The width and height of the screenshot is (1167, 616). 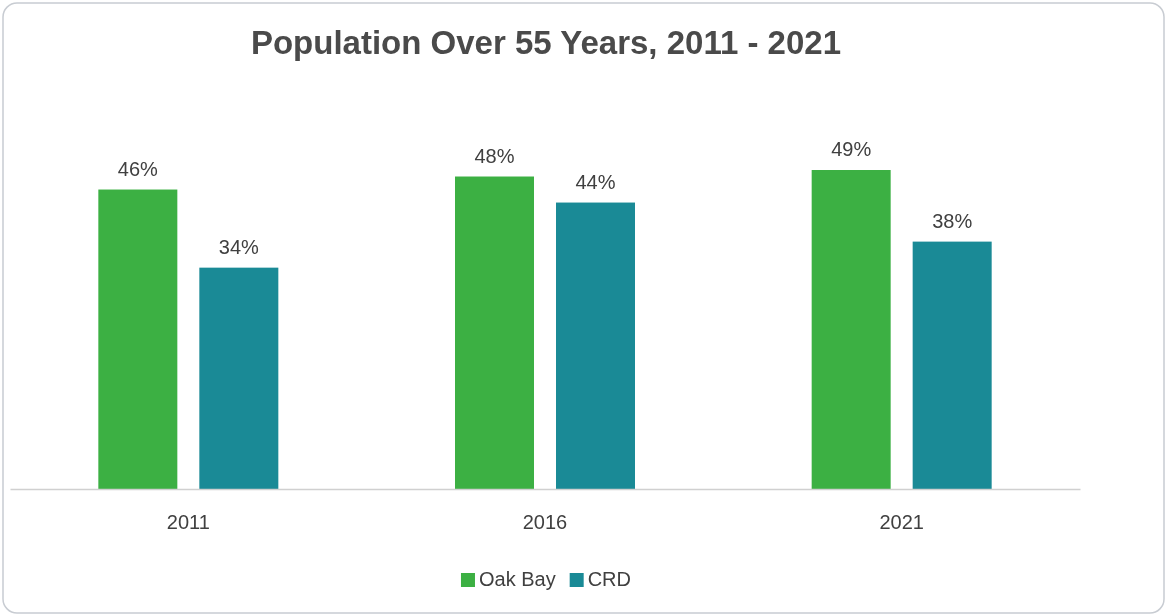 What do you see at coordinates (901, 522) in the screenshot?
I see `x-tick-label: 2021` at bounding box center [901, 522].